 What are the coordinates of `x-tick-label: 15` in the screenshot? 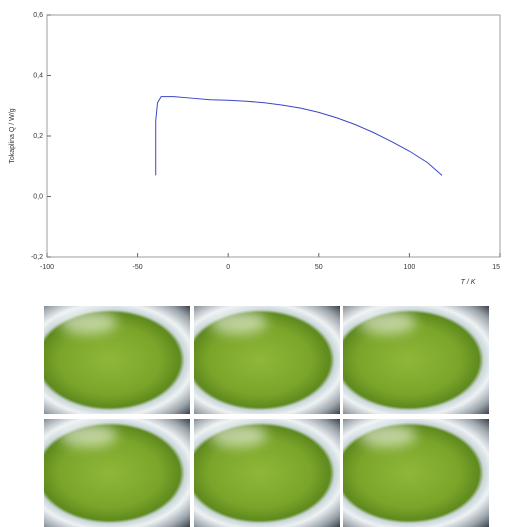 It's located at (496, 267).